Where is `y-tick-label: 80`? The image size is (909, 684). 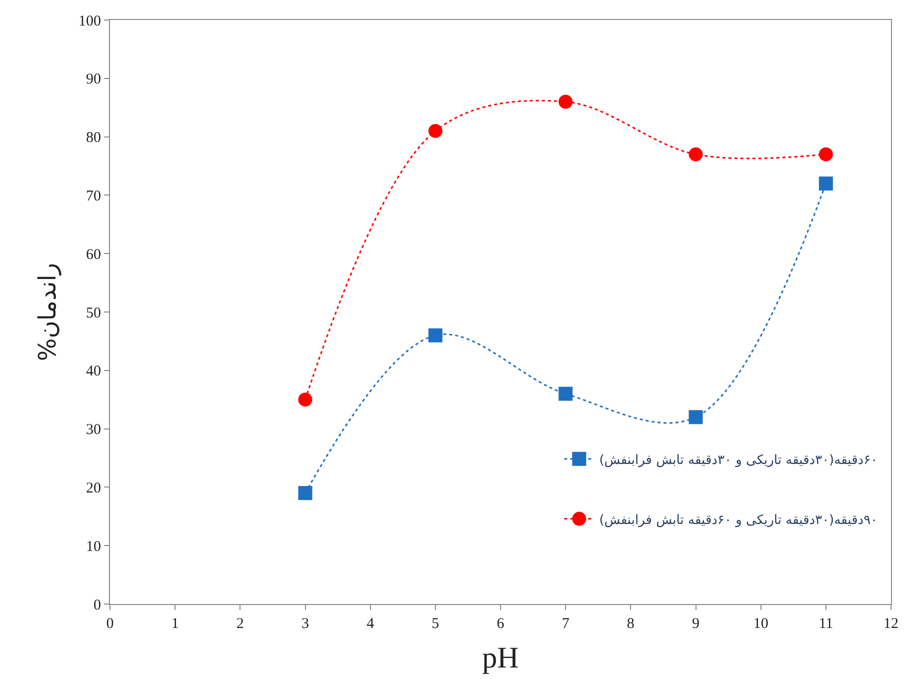
y-tick-label: 80 is located at coordinates (93, 138).